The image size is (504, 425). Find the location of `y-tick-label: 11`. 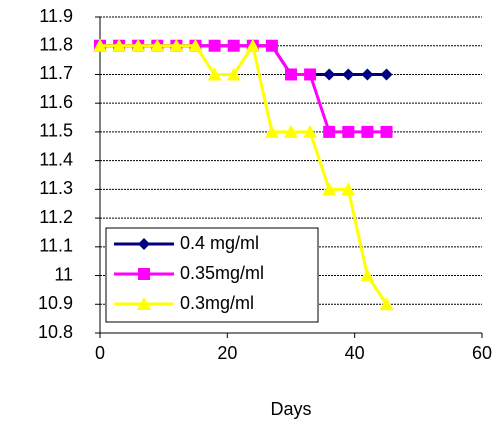

y-tick-label: 11 is located at coordinates (63, 274).